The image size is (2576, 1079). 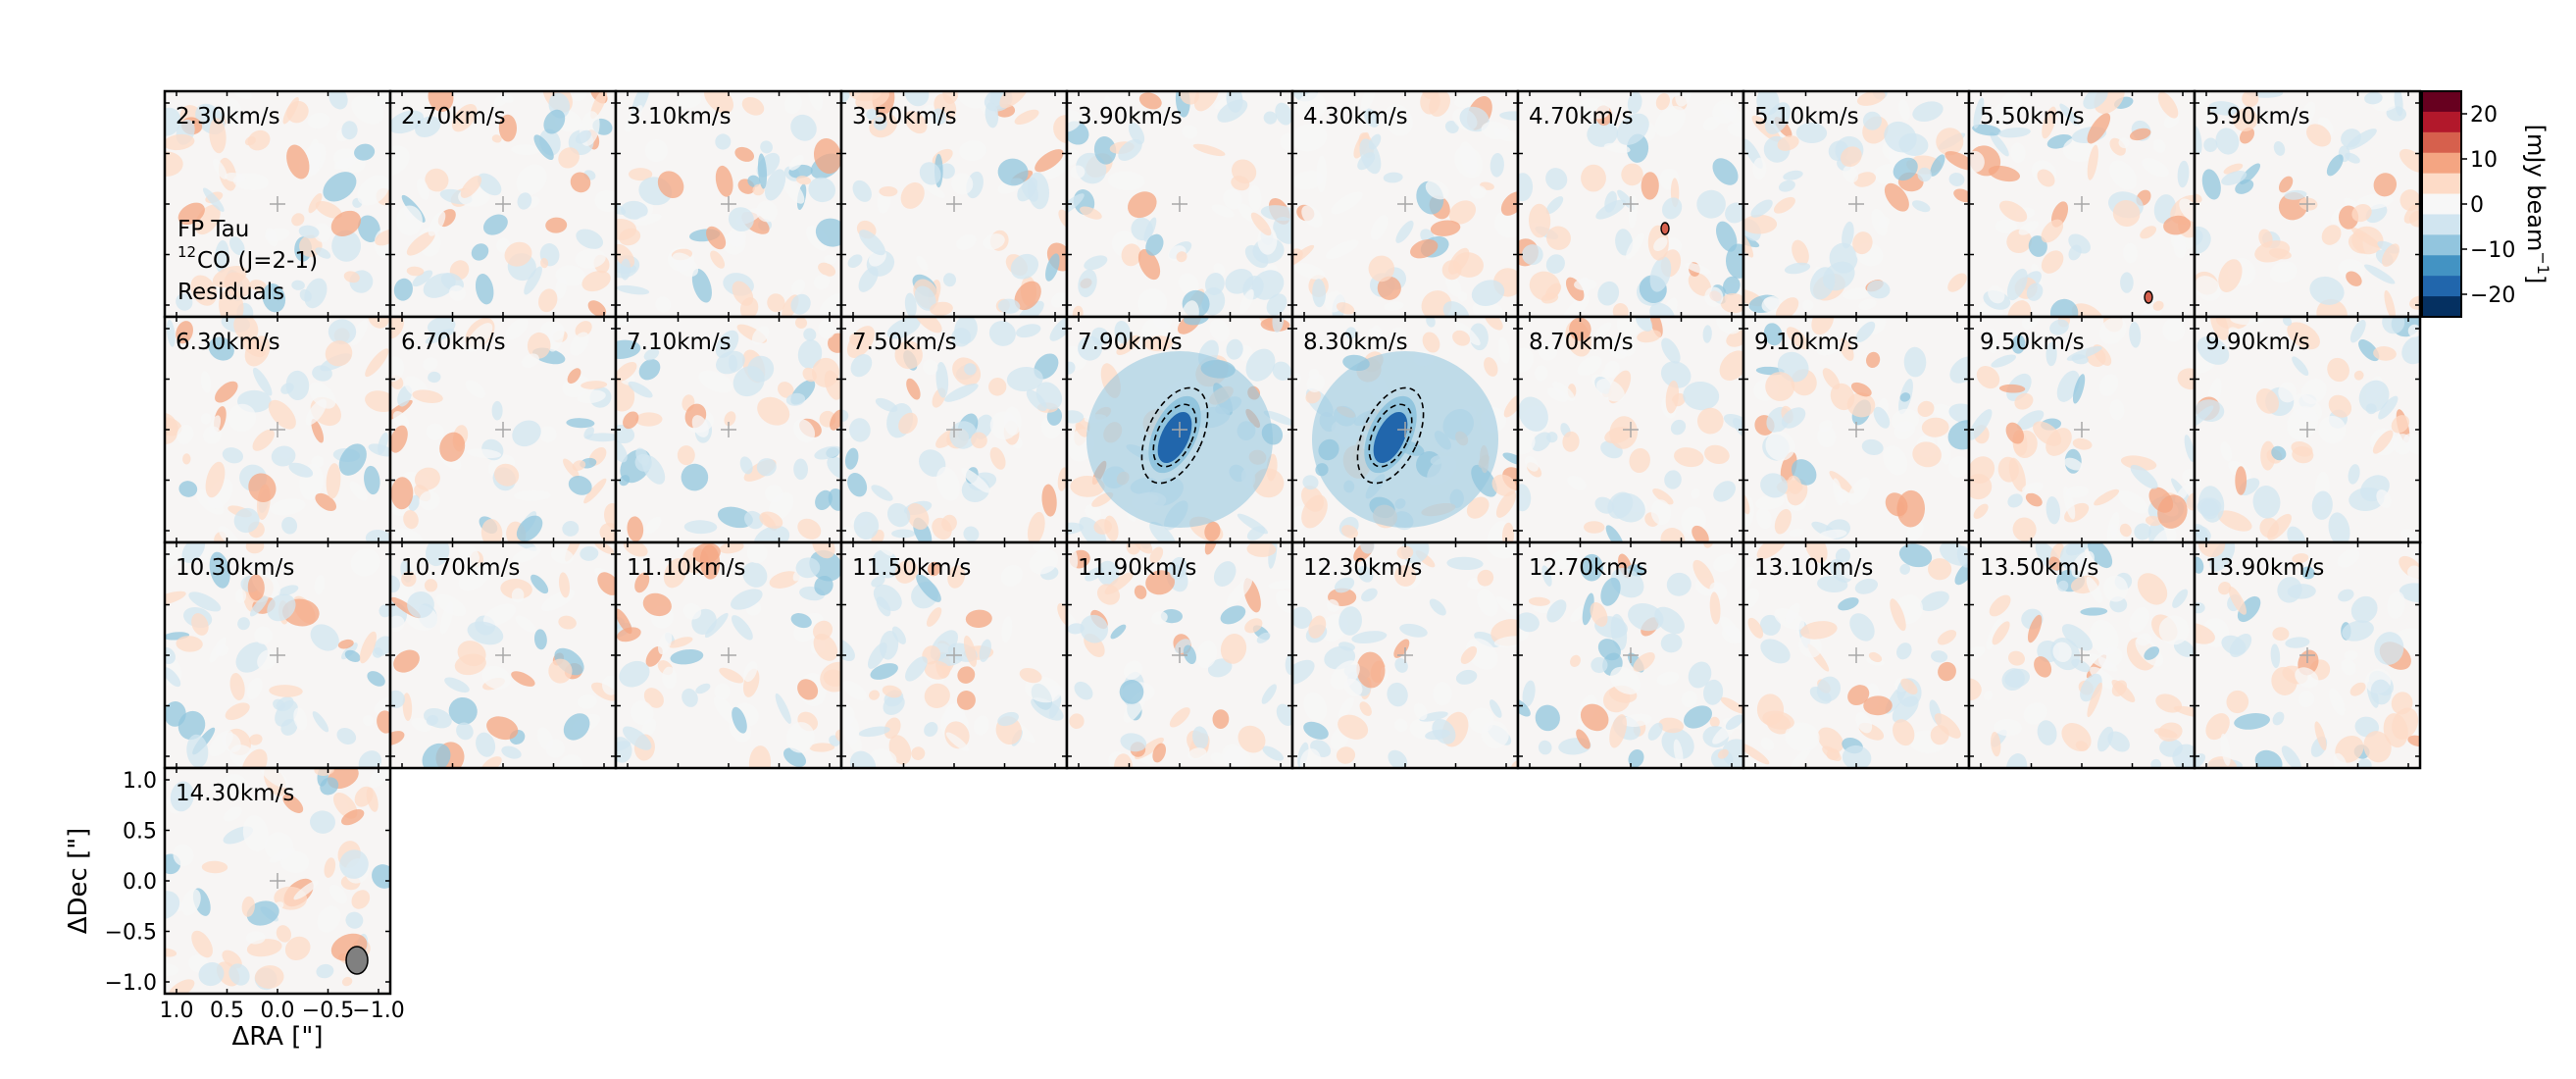 What do you see at coordinates (177, 1011) in the screenshot?
I see `x-tick-label: 1.0` at bounding box center [177, 1011].